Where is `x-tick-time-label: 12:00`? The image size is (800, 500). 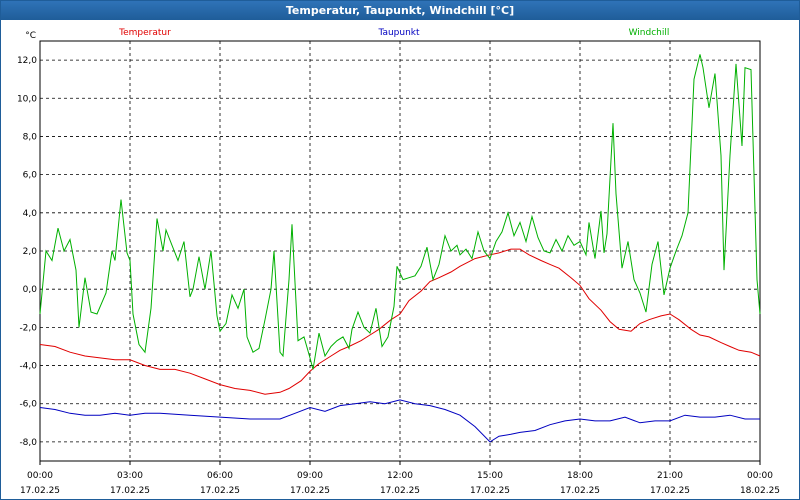 x-tick-time-label: 12:00 is located at coordinates (400, 476).